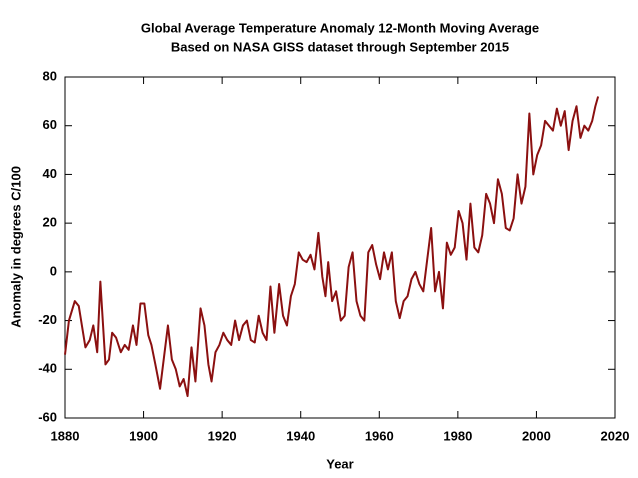 The image size is (638, 478). What do you see at coordinates (615, 435) in the screenshot?
I see `x-tick-label: 2020` at bounding box center [615, 435].